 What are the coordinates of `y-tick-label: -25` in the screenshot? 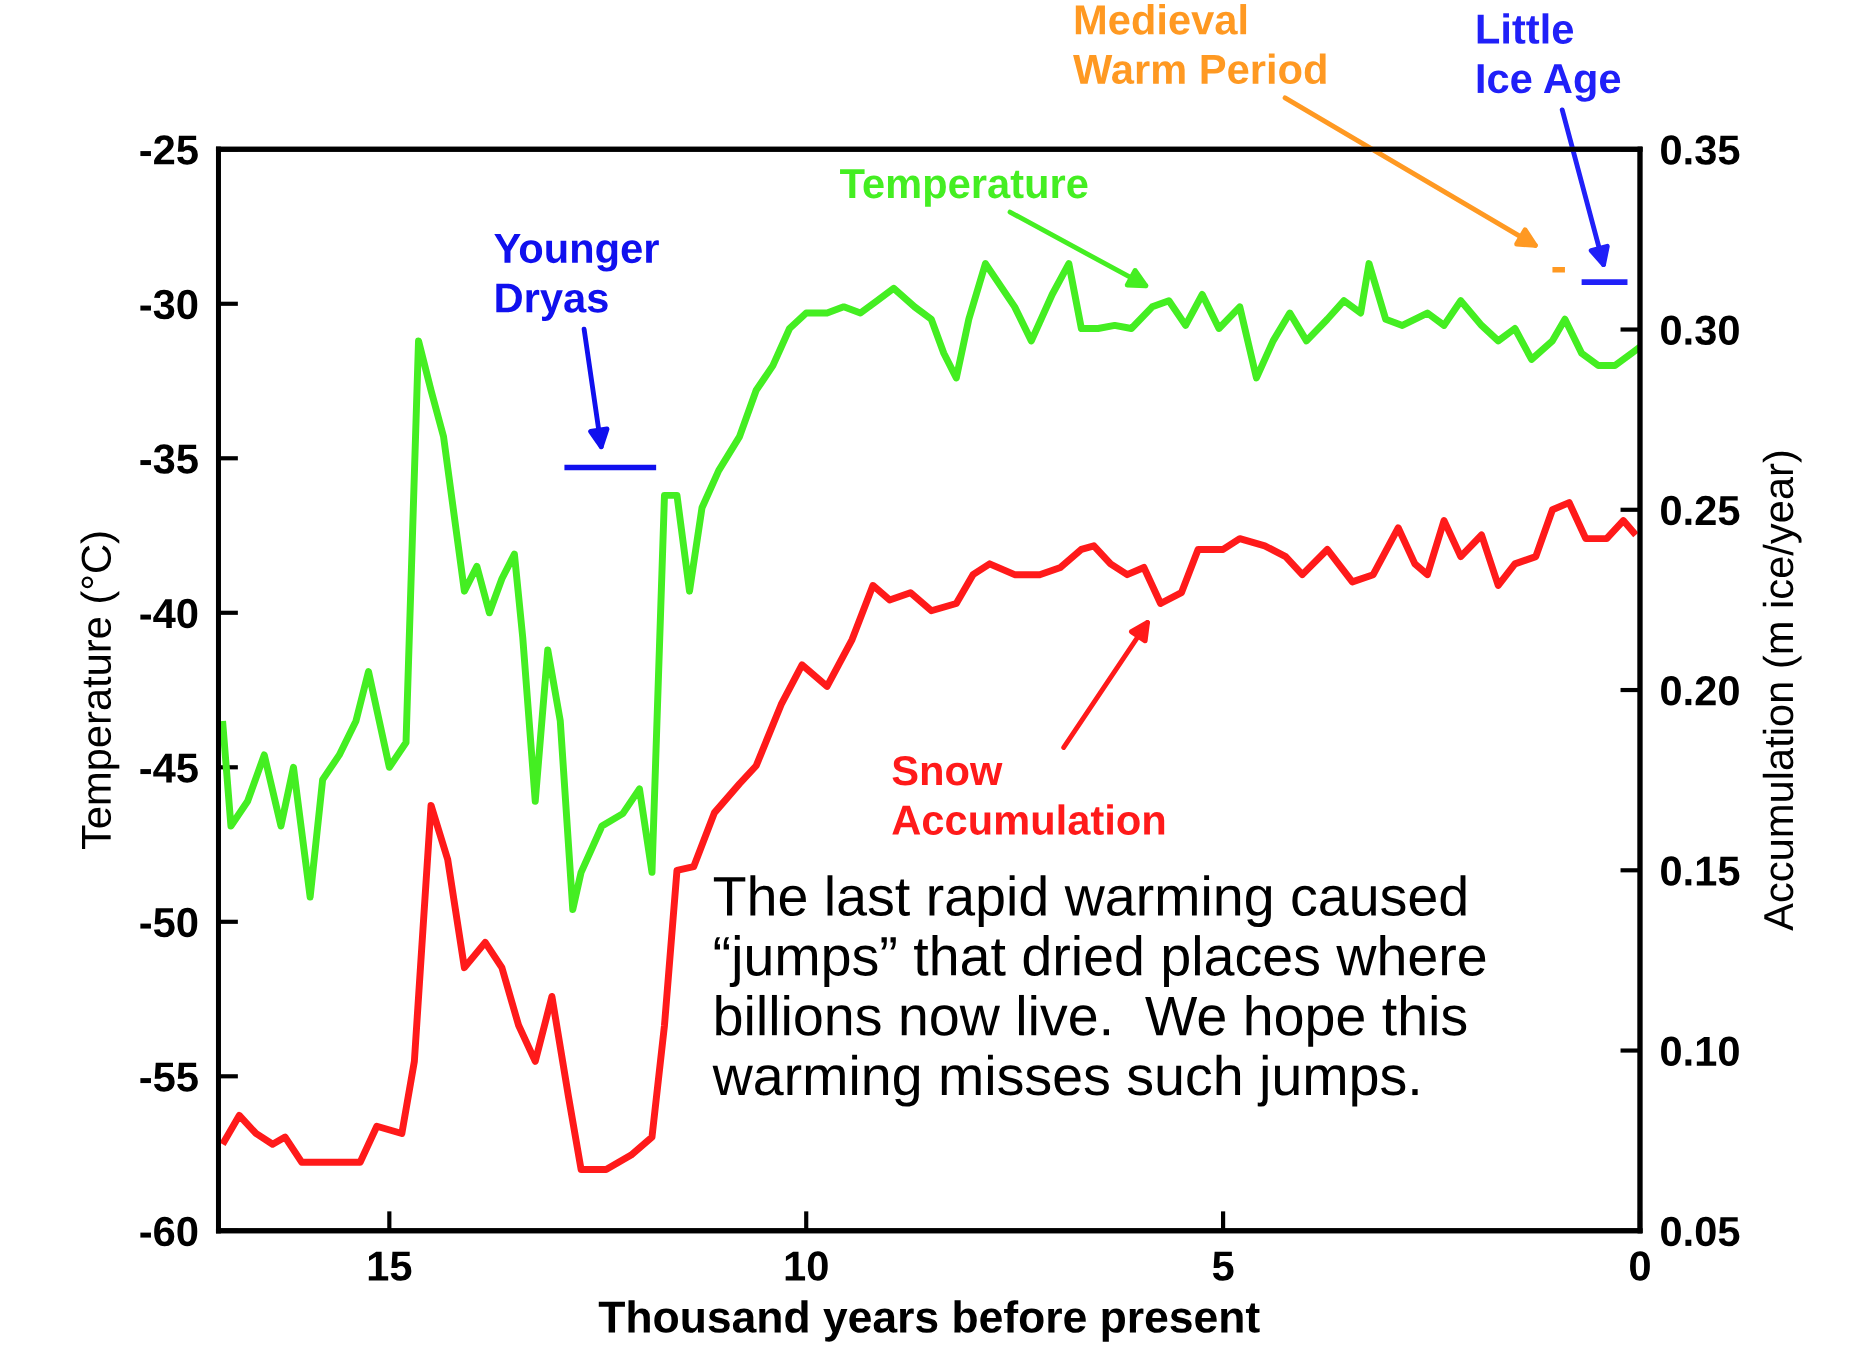 It's located at (169, 150).